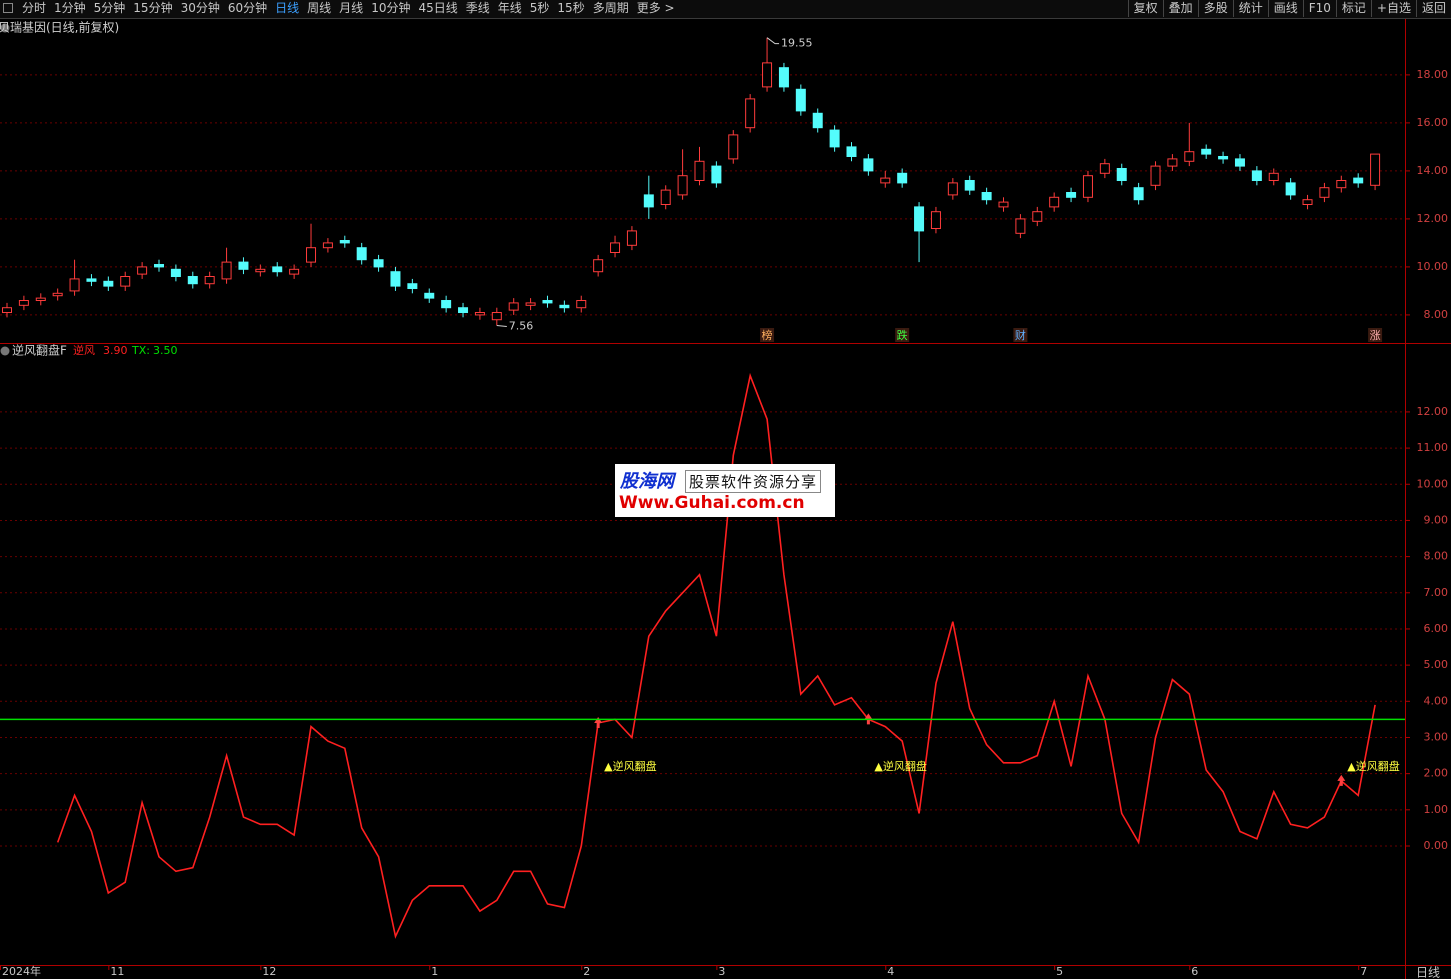  What do you see at coordinates (1180, 8) in the screenshot?
I see `tool-button: 叠加` at bounding box center [1180, 8].